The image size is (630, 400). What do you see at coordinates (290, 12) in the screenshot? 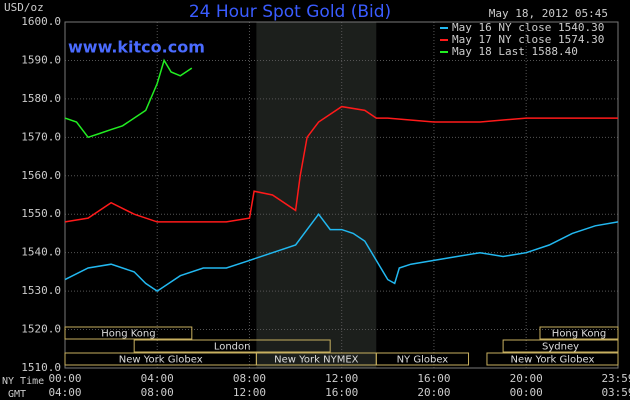
I see `chart-title: 24 Hour Spot Gold (Bid)` at bounding box center [290, 12].